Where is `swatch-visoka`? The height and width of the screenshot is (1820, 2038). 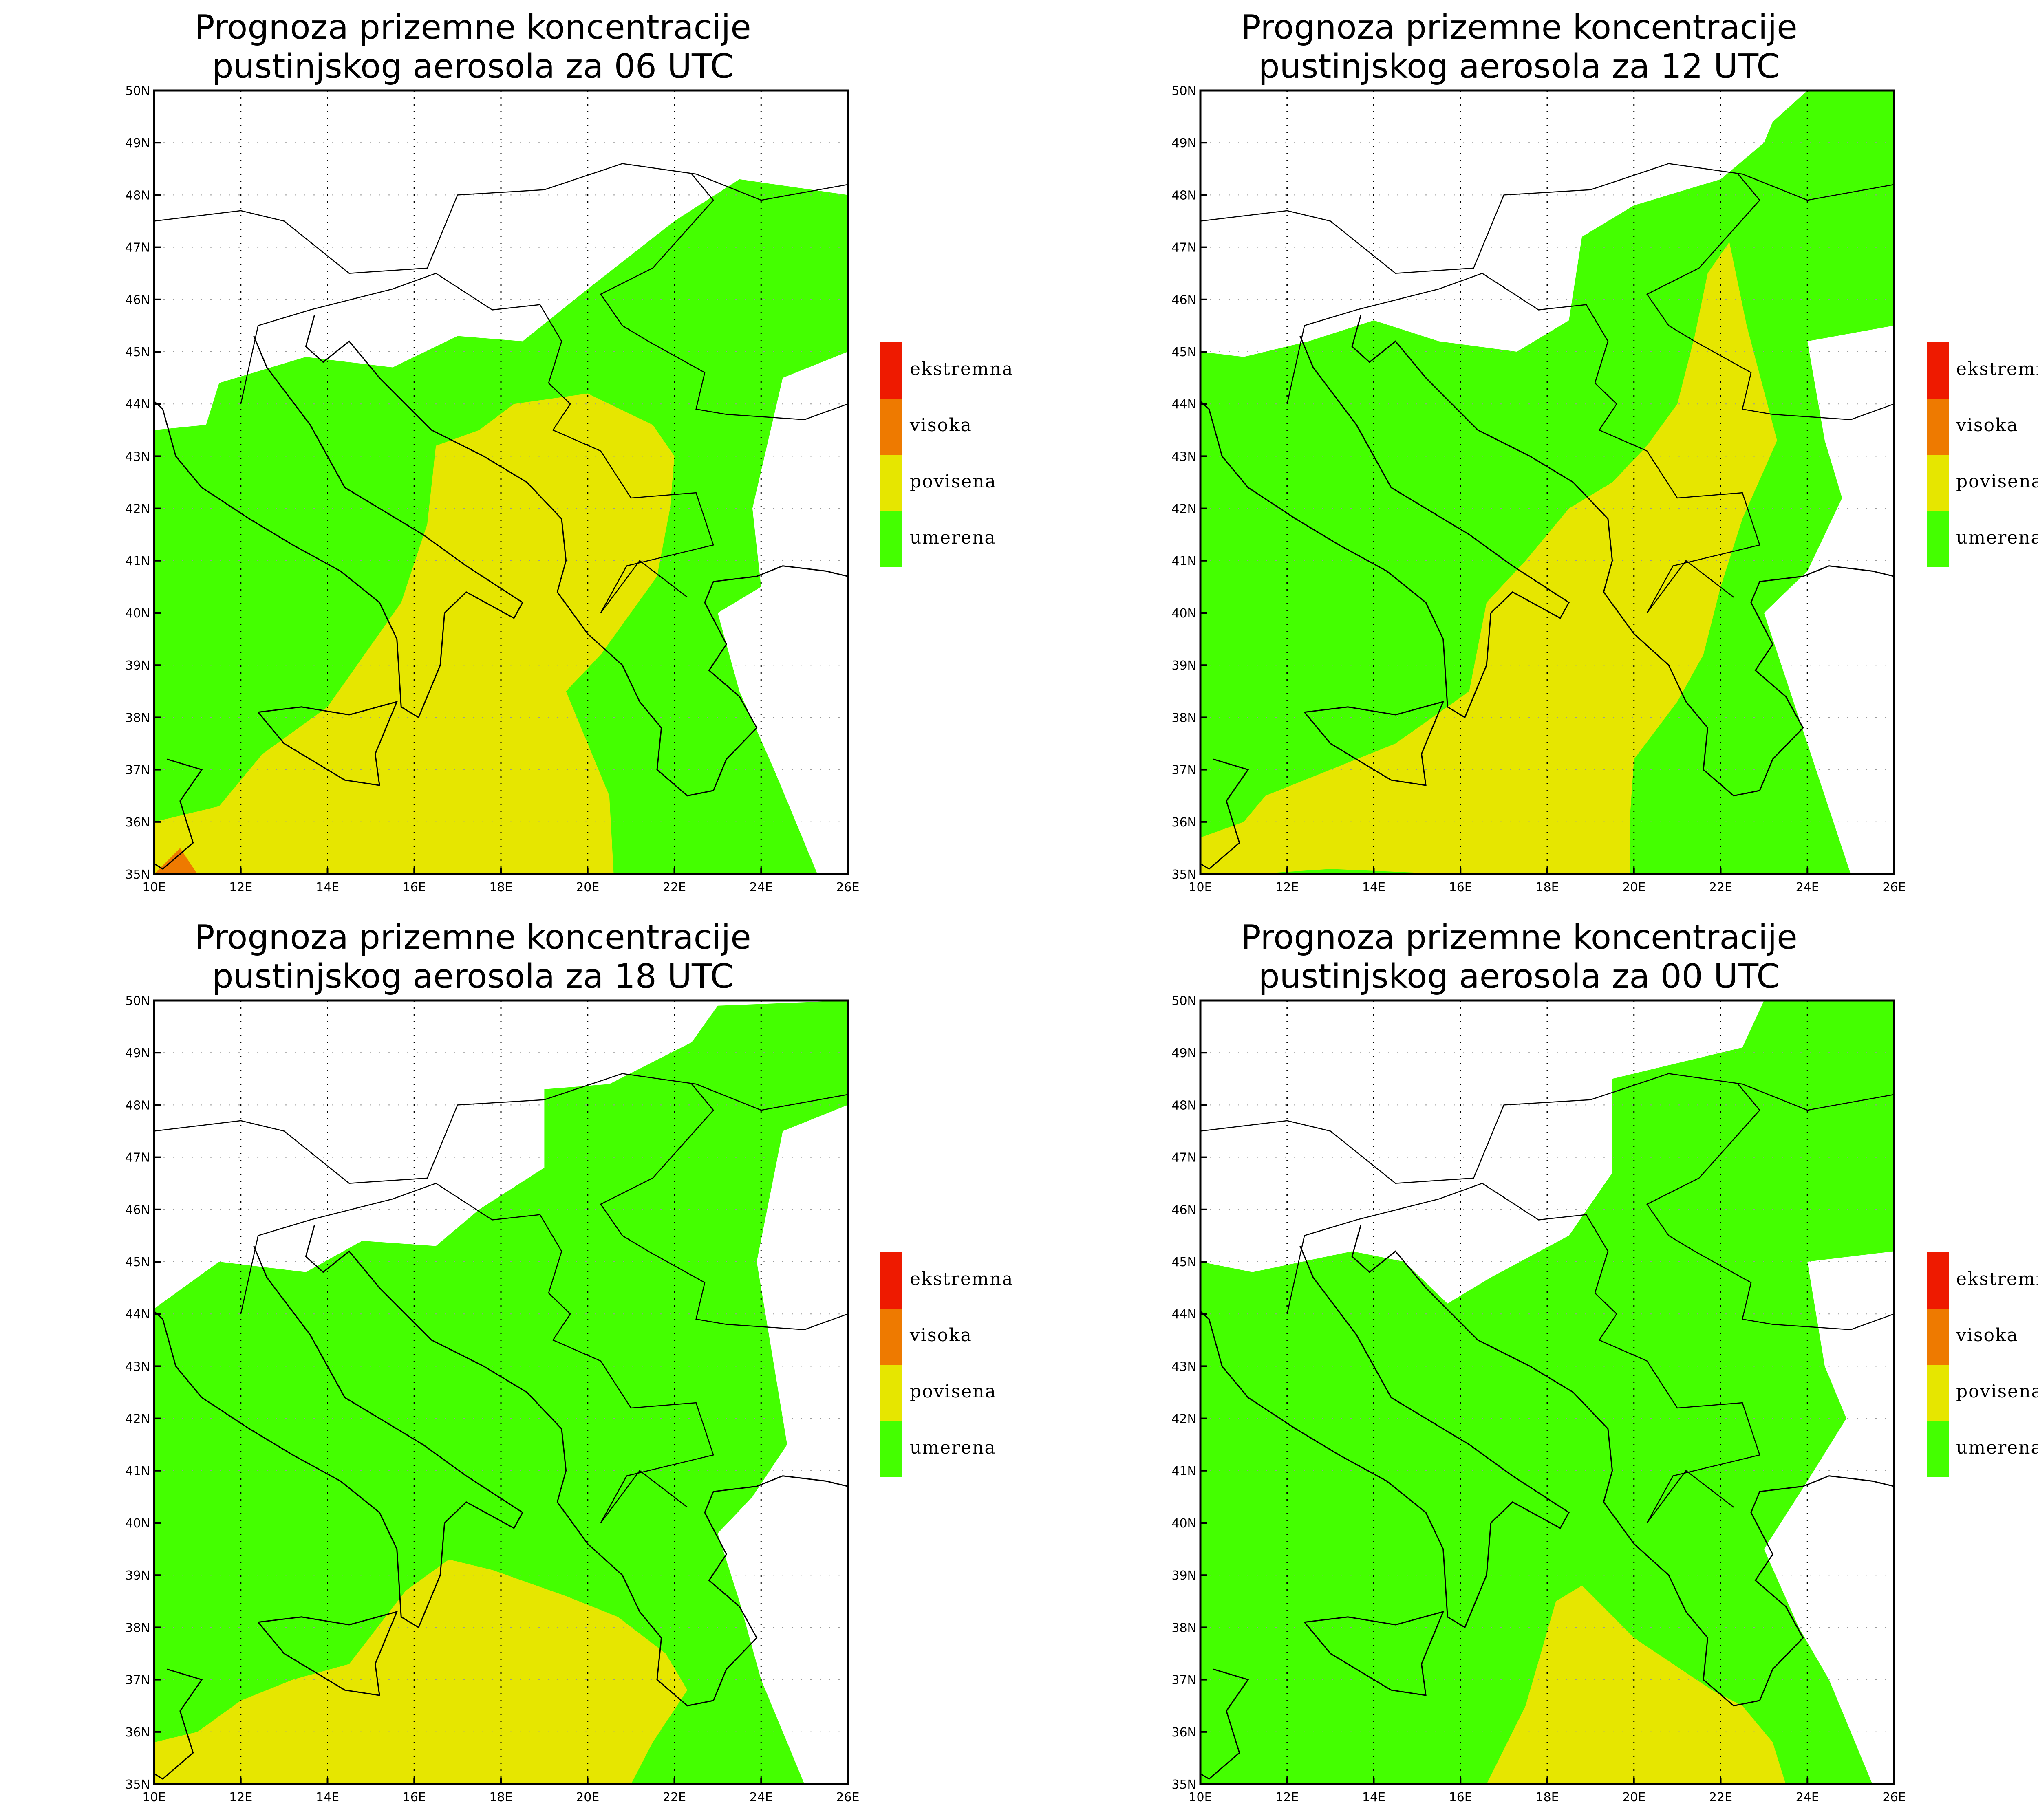
swatch-visoka is located at coordinates (891, 427).